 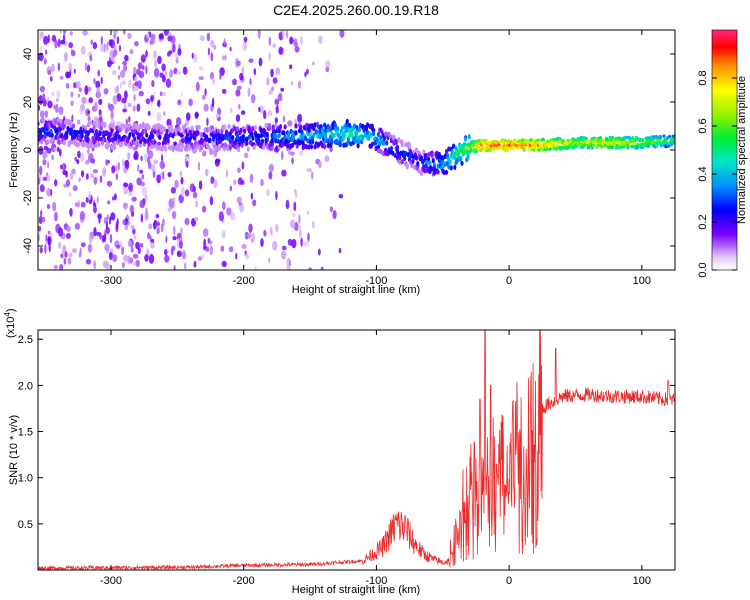 I want to click on colorbar-ticks: 0.0 0.2 0.4 0.6 0.8, so click(x=717, y=174).